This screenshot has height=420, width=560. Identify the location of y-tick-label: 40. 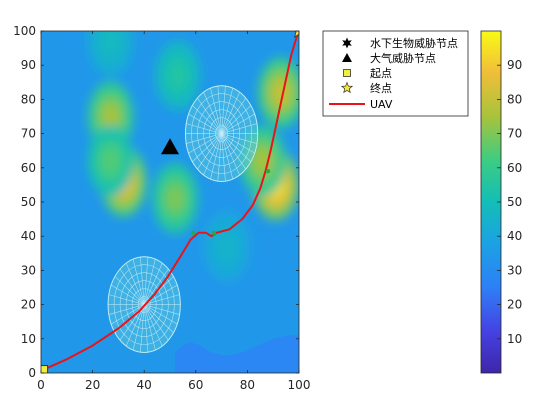
(28, 236).